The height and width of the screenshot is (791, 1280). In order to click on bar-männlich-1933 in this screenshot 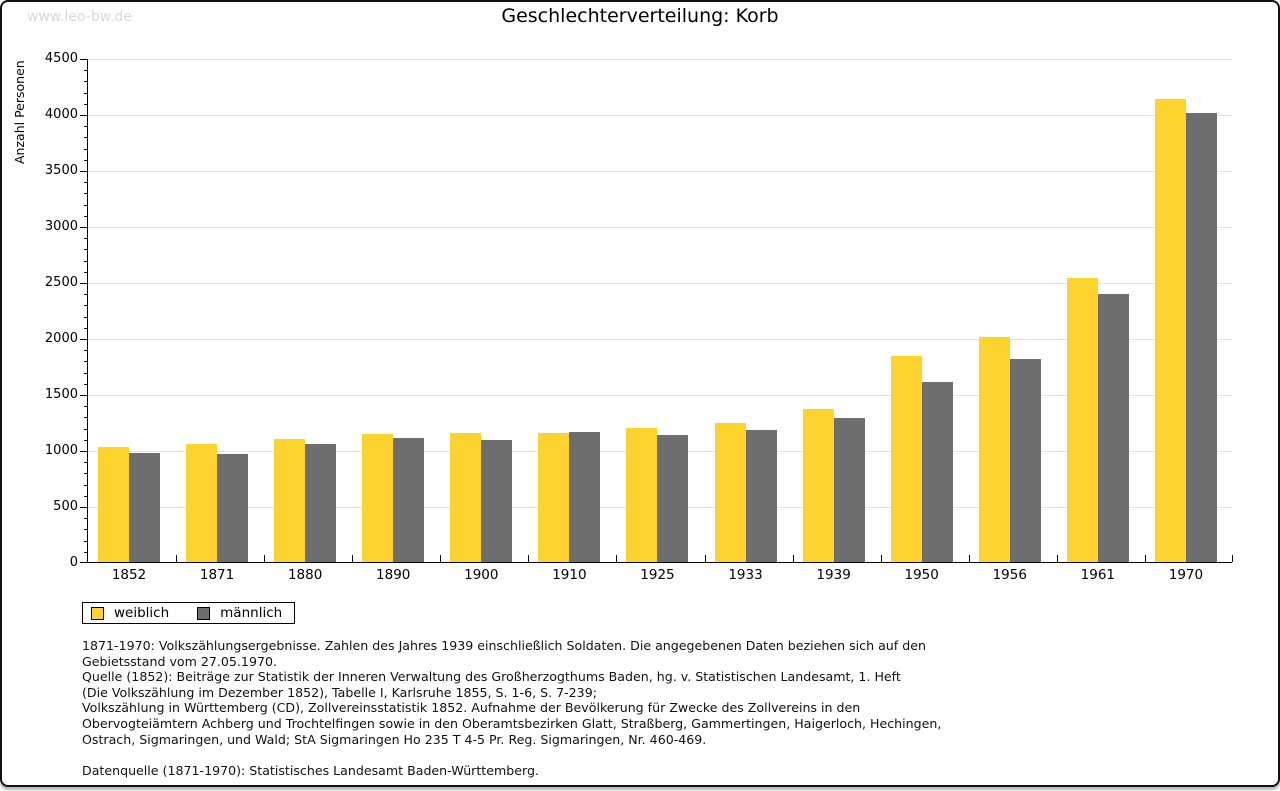, I will do `click(761, 496)`.